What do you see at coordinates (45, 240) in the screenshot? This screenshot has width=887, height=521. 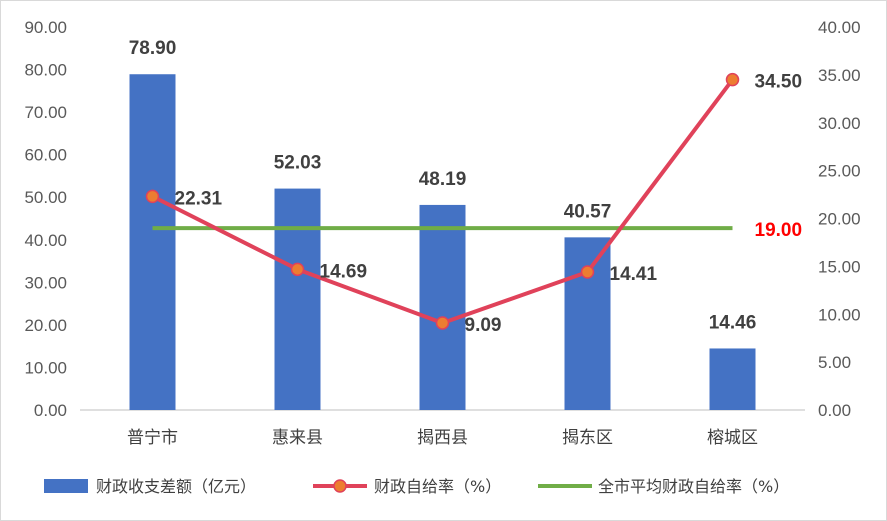 I see `left-axis-tick: 40.00` at bounding box center [45, 240].